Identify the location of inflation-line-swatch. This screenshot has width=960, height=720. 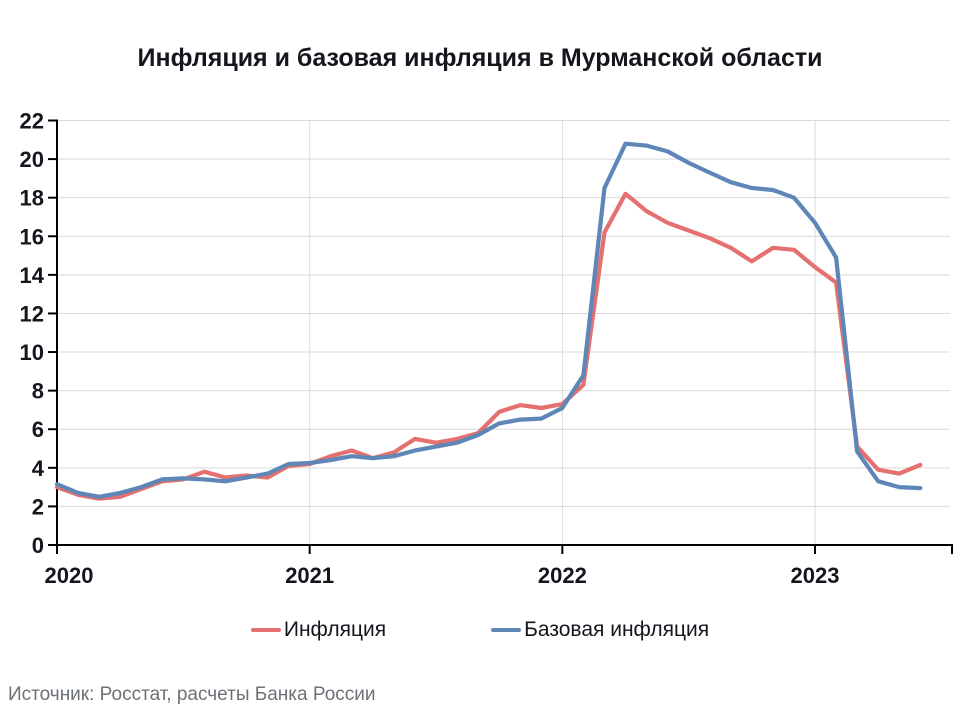
(265, 630).